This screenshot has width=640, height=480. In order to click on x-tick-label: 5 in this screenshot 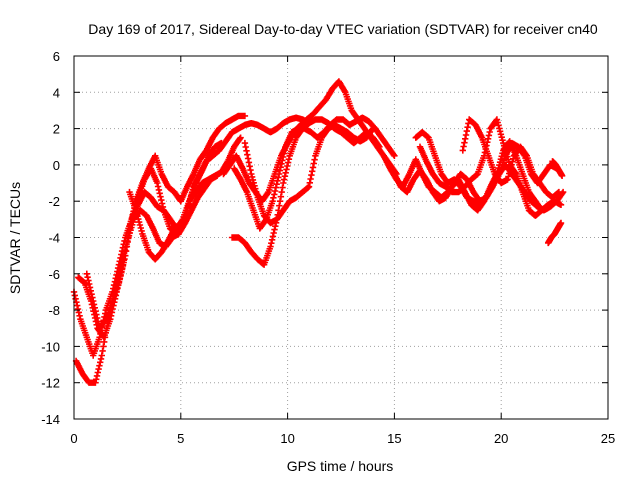, I will do `click(180, 438)`.